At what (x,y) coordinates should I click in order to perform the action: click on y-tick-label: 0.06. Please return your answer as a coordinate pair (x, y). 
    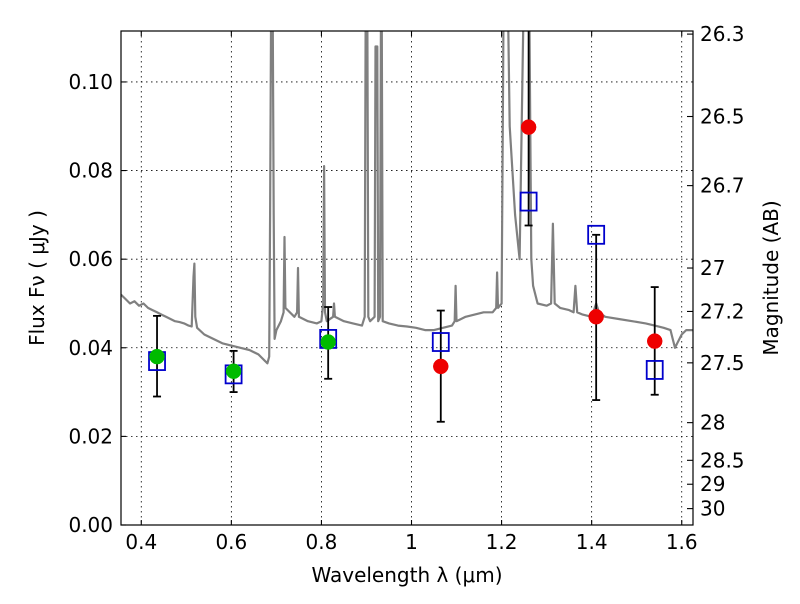
    Looking at the image, I should click on (90, 259).